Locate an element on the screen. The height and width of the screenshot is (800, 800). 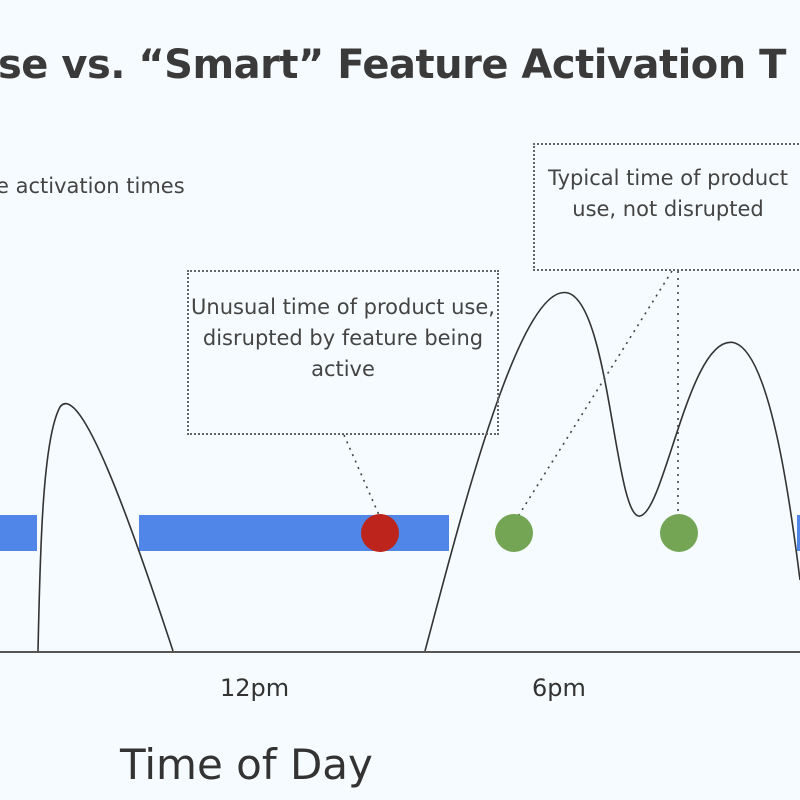
legend-label: e activation times is located at coordinates (92, 186).